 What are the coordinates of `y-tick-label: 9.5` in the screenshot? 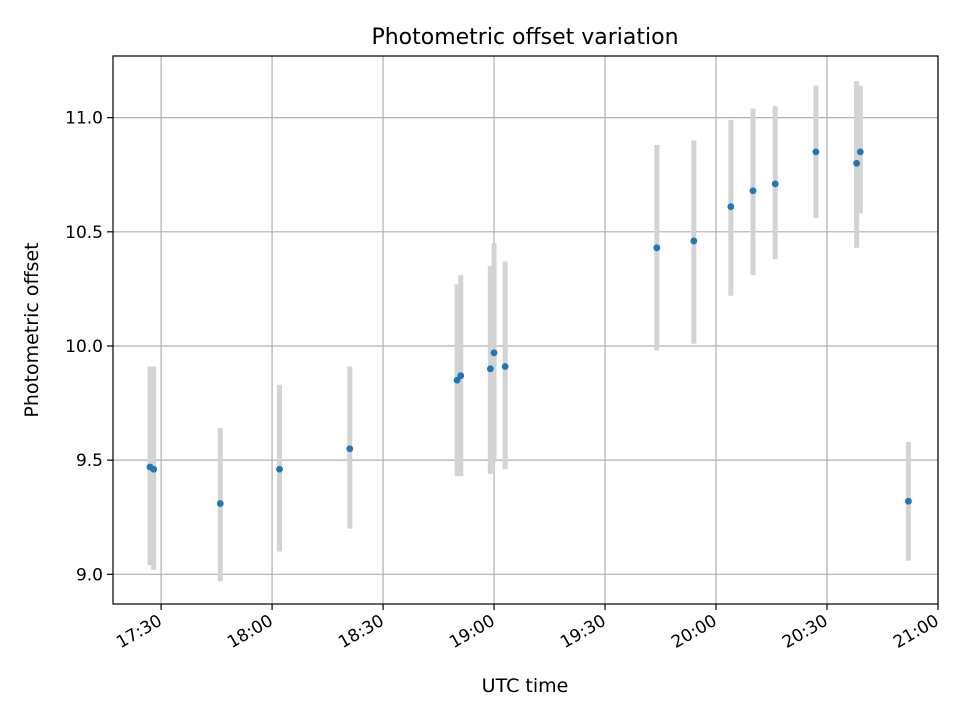 It's located at (89, 461).